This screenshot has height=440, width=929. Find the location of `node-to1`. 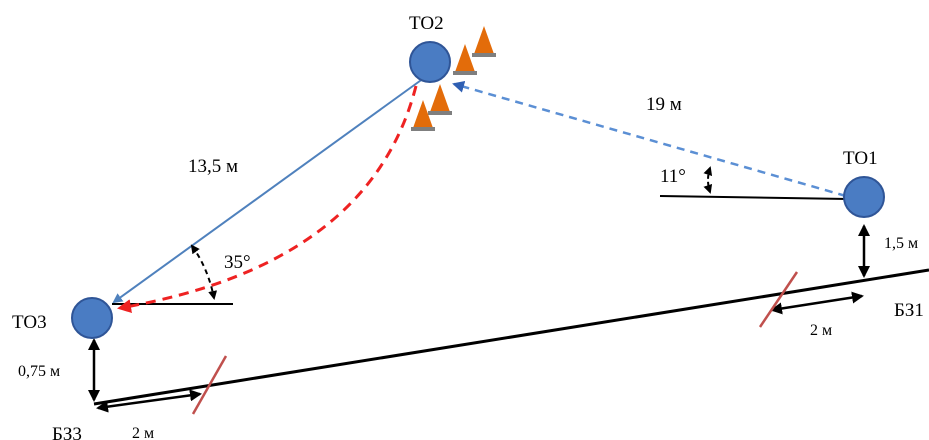

node-to1 is located at coordinates (864, 197).